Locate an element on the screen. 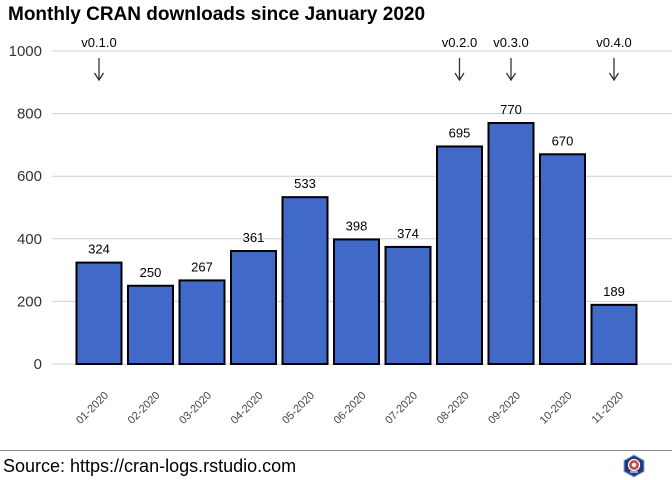 The width and height of the screenshot is (672, 480). data-label: 267 is located at coordinates (202, 266).